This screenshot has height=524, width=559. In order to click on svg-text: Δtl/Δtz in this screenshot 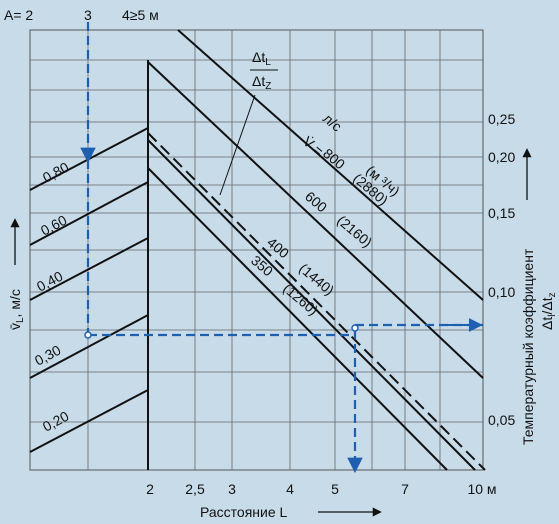, I will do `click(548, 311)`.